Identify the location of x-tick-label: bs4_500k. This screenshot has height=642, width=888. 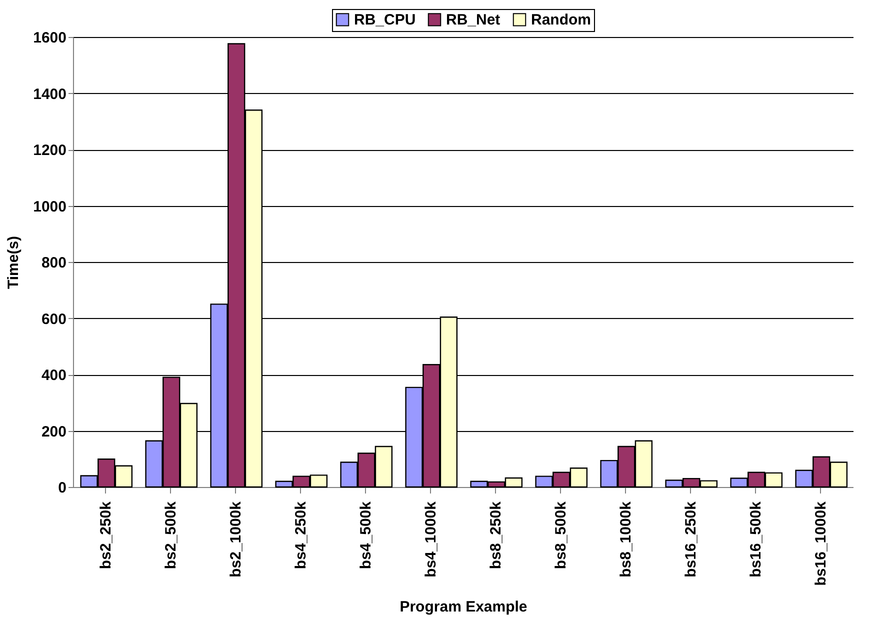
(366, 535).